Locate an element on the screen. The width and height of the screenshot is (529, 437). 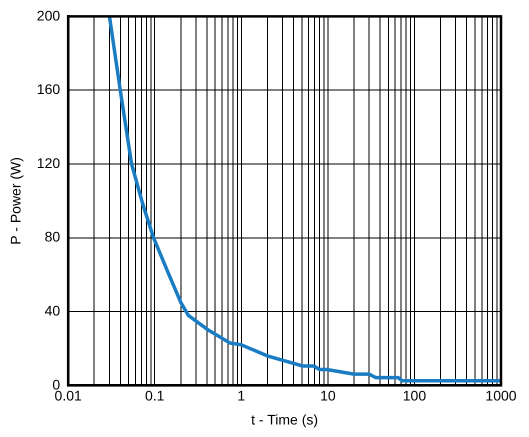
y-tick-label: 80 is located at coordinates (52, 236).